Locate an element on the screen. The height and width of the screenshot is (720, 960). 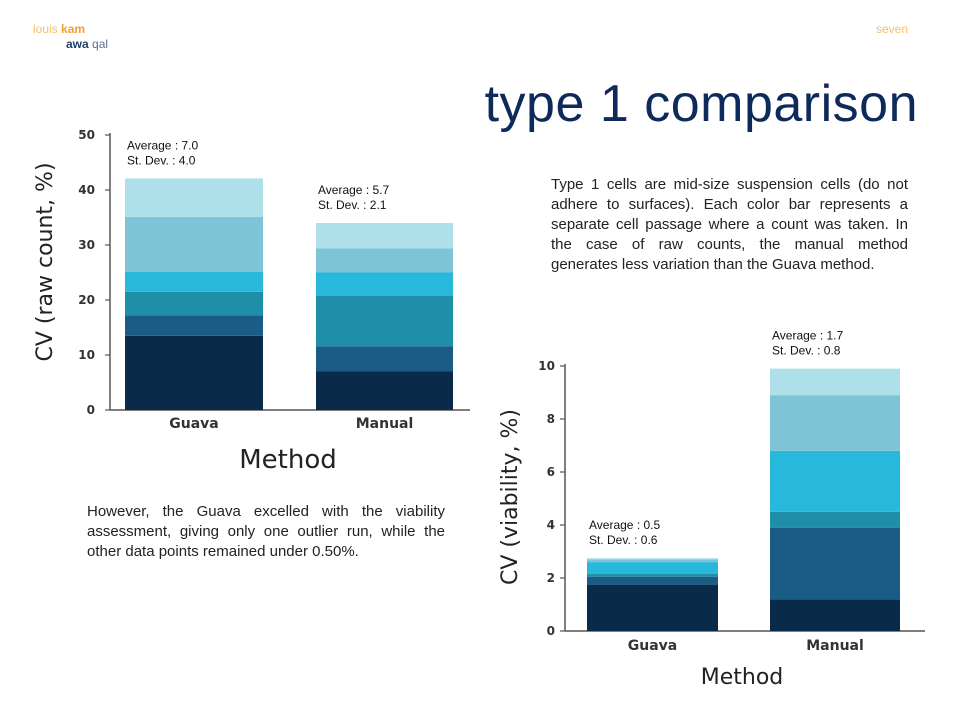
raw-count-category-label: Manual is located at coordinates (385, 424).